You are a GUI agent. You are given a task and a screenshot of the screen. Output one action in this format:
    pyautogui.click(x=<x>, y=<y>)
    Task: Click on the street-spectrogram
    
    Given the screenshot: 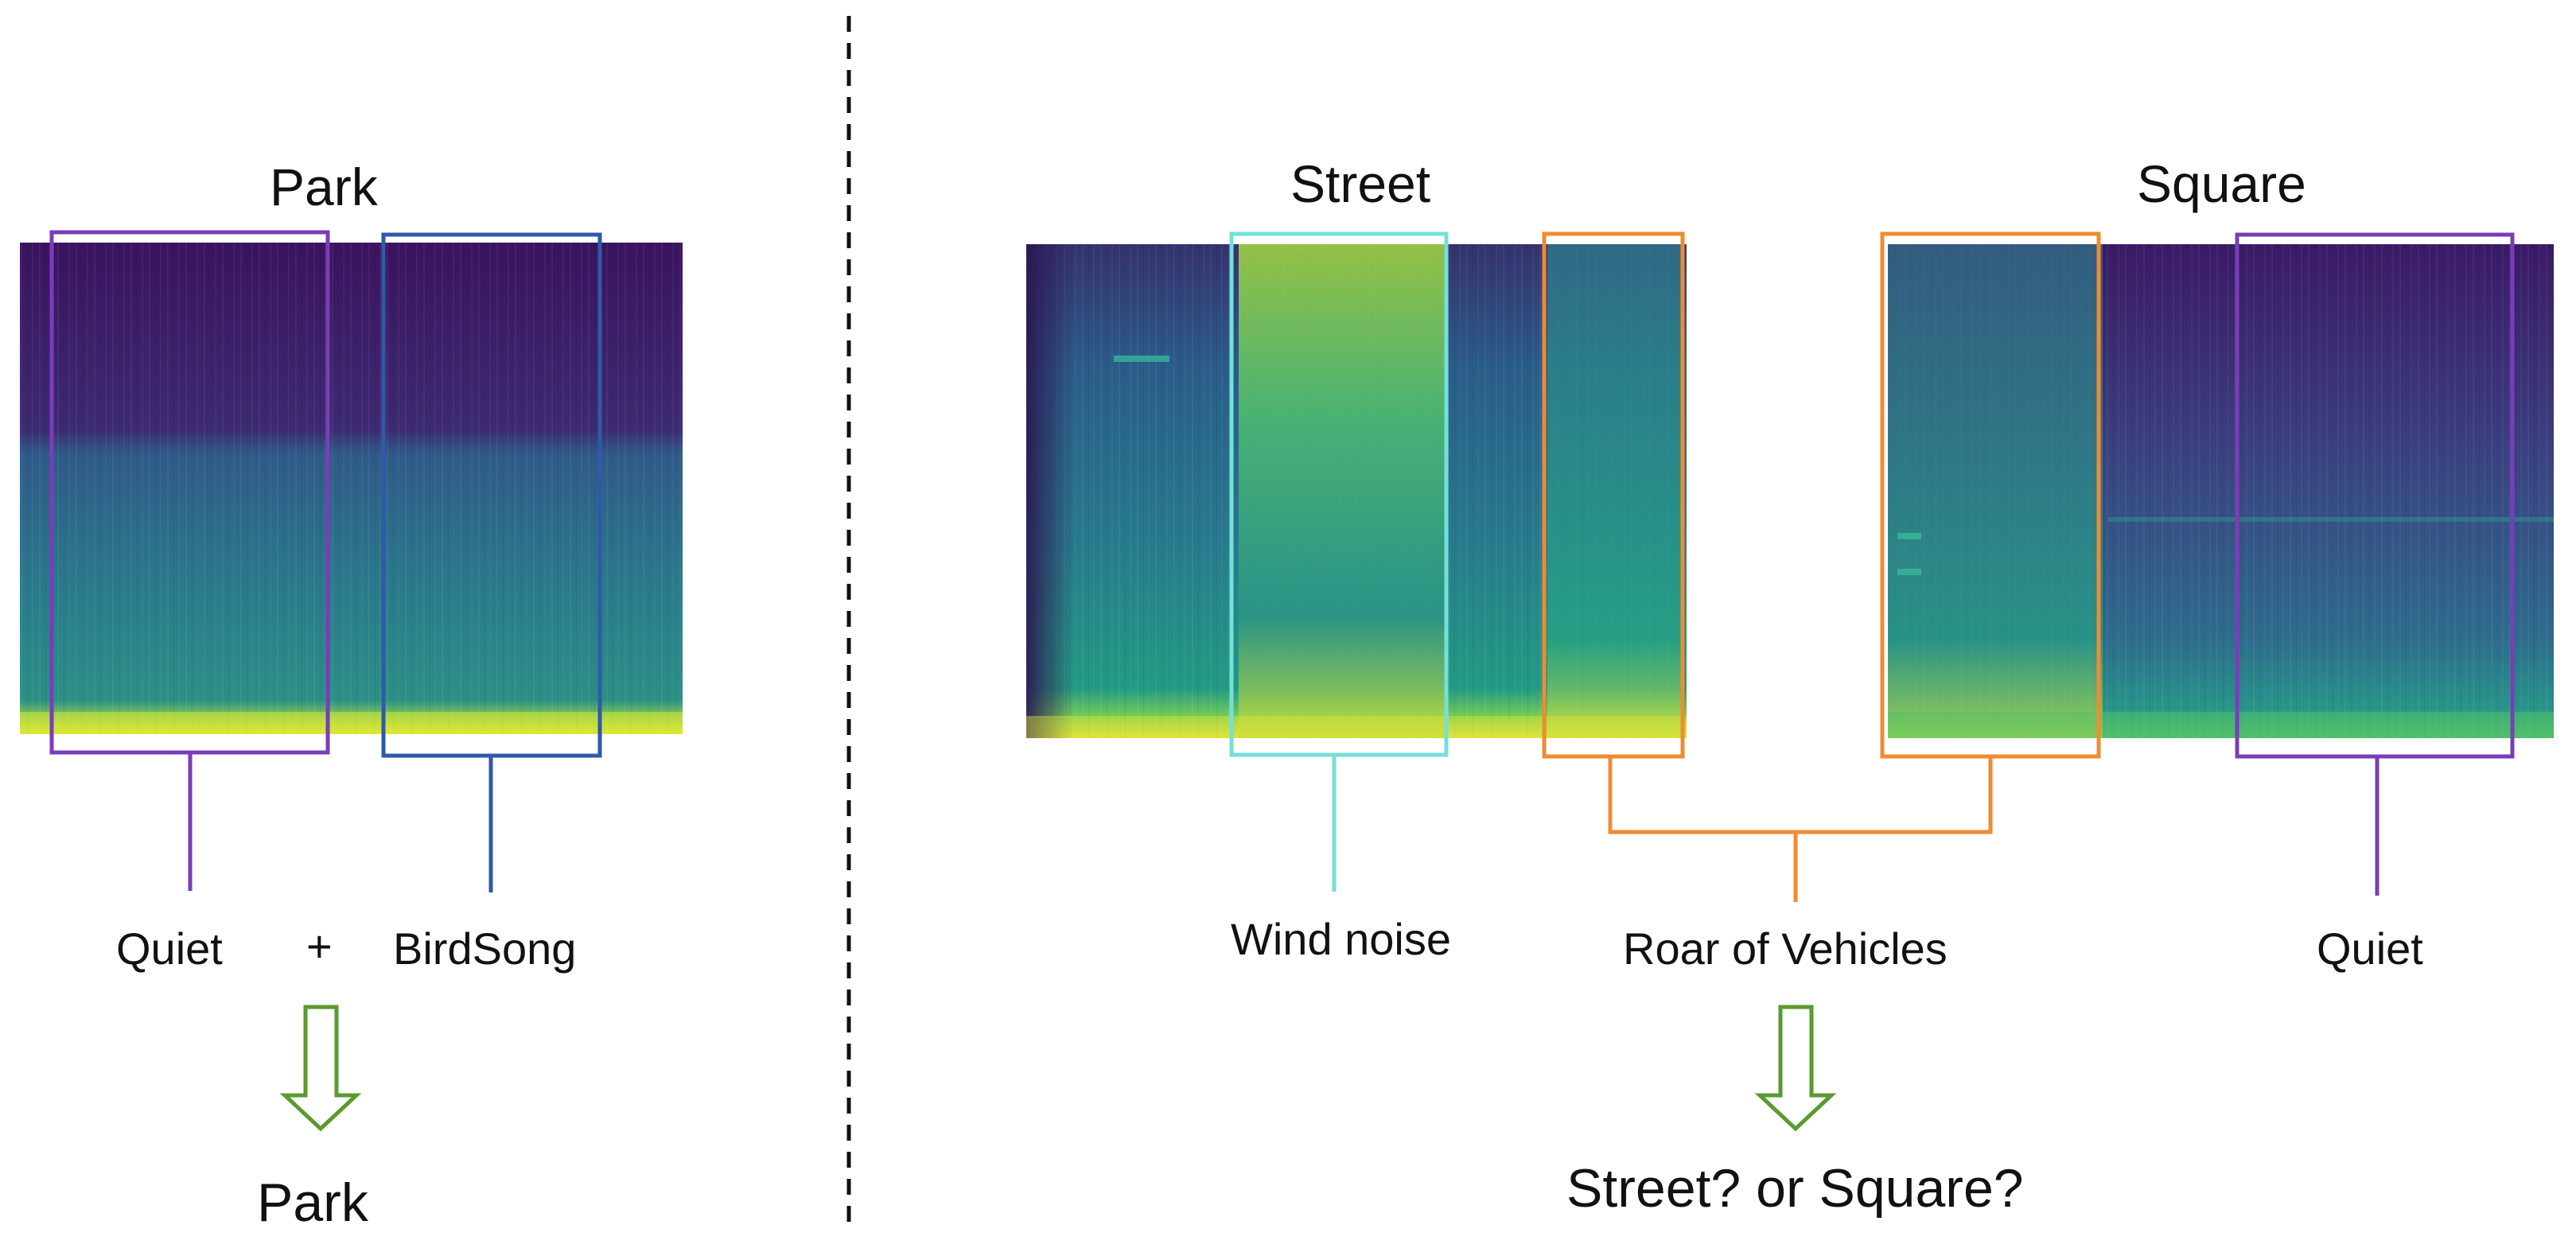 What is the action you would take?
    pyautogui.click(x=1357, y=491)
    